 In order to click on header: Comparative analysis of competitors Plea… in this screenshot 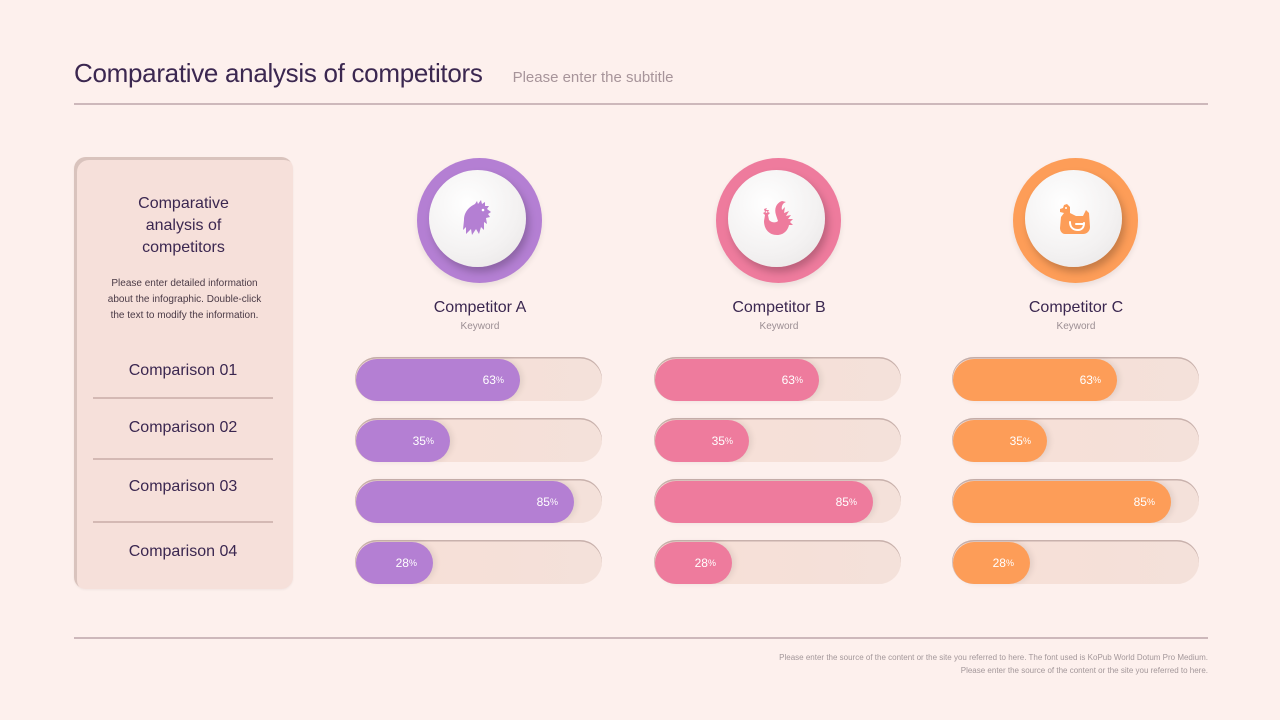, I will do `click(374, 73)`.